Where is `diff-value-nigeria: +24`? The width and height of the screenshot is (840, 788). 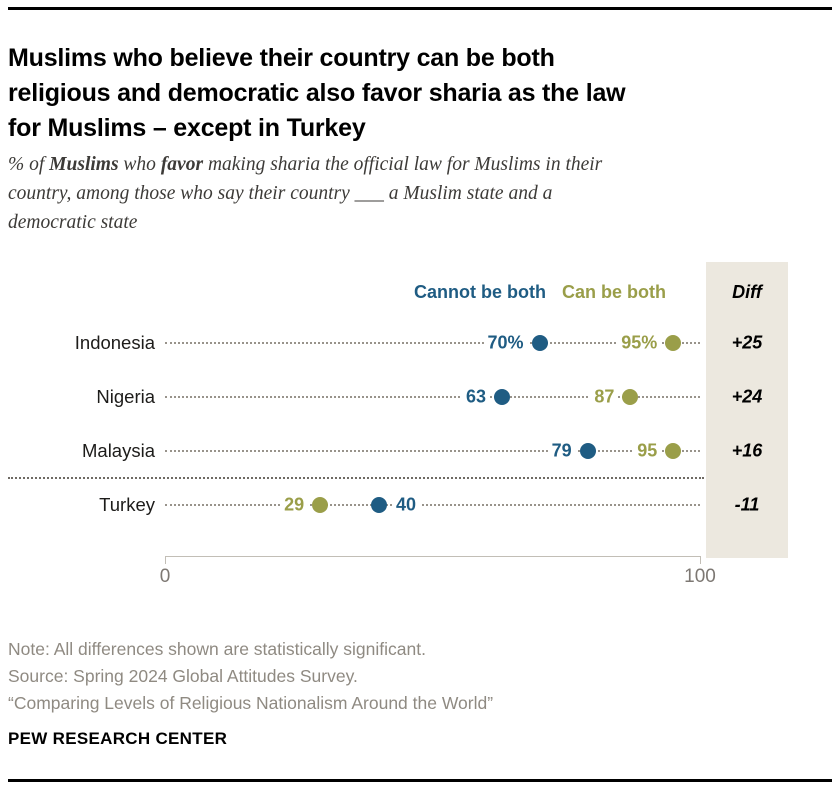 diff-value-nigeria: +24 is located at coordinates (747, 396).